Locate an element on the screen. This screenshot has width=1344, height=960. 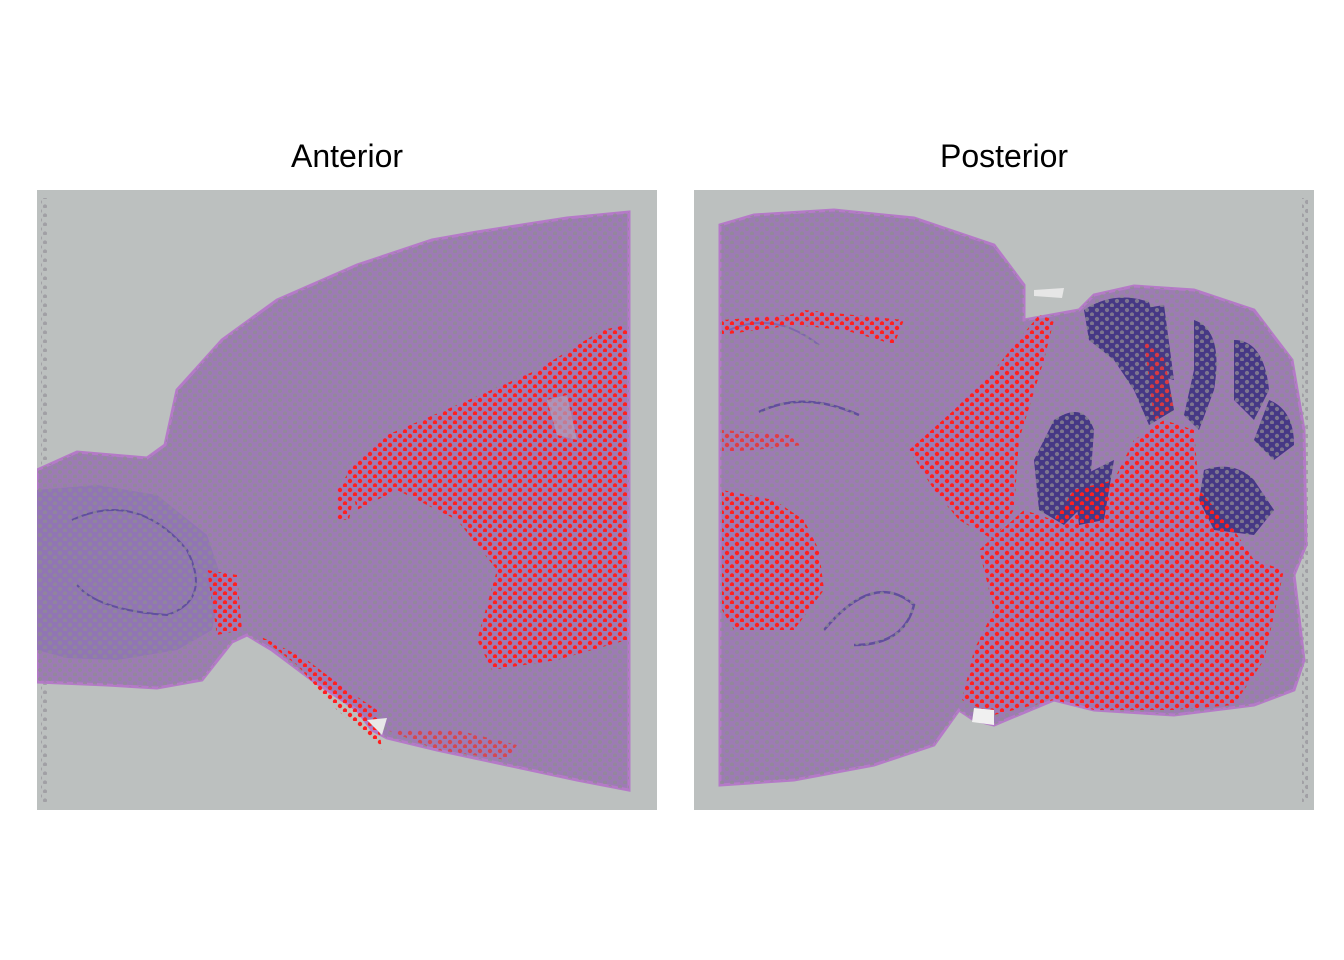
panel-title-anterior: Anterior is located at coordinates (347, 156).